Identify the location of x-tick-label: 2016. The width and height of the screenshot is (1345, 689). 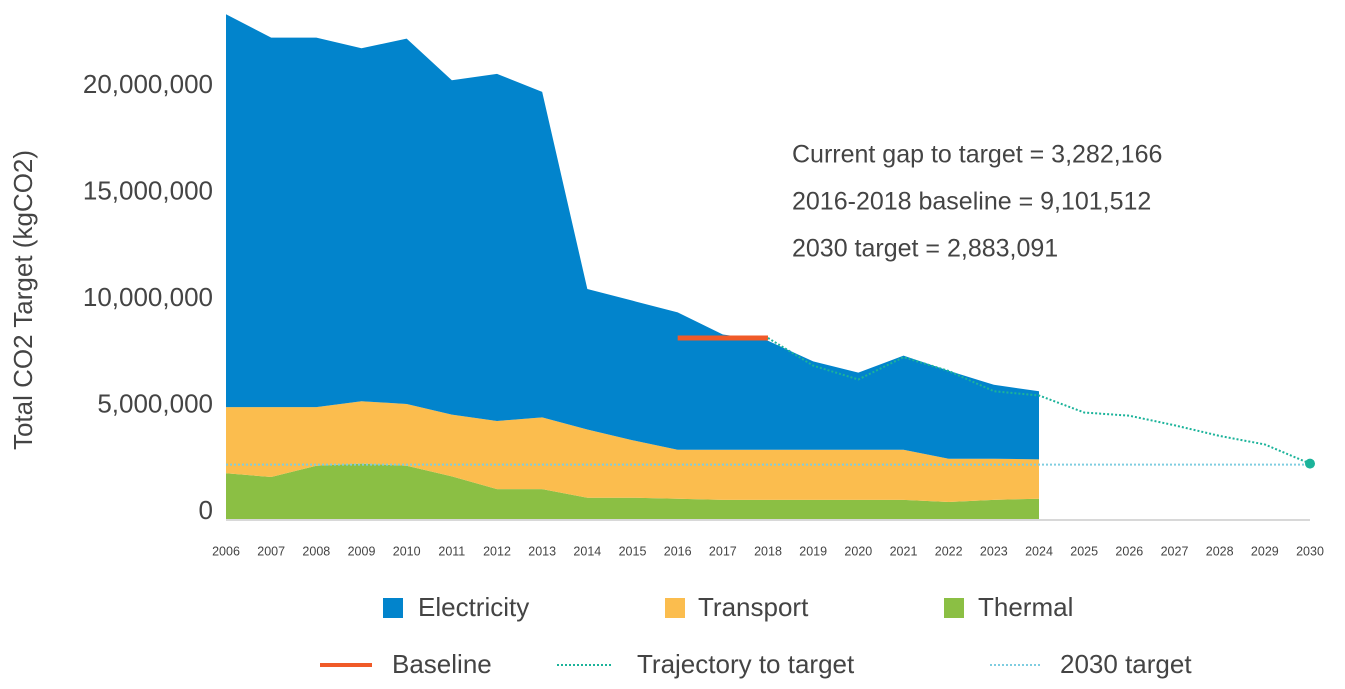
(678, 551).